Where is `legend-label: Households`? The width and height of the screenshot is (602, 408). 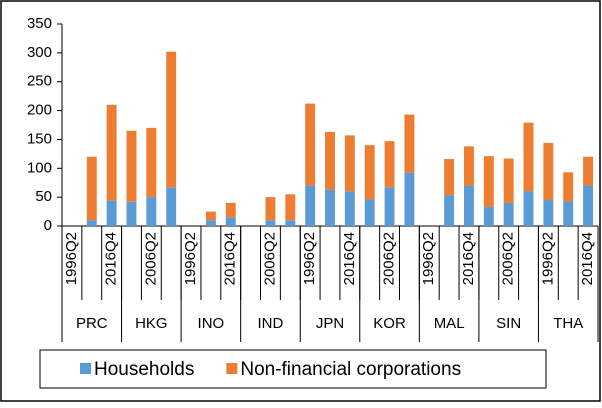 legend-label: Households is located at coordinates (144, 369).